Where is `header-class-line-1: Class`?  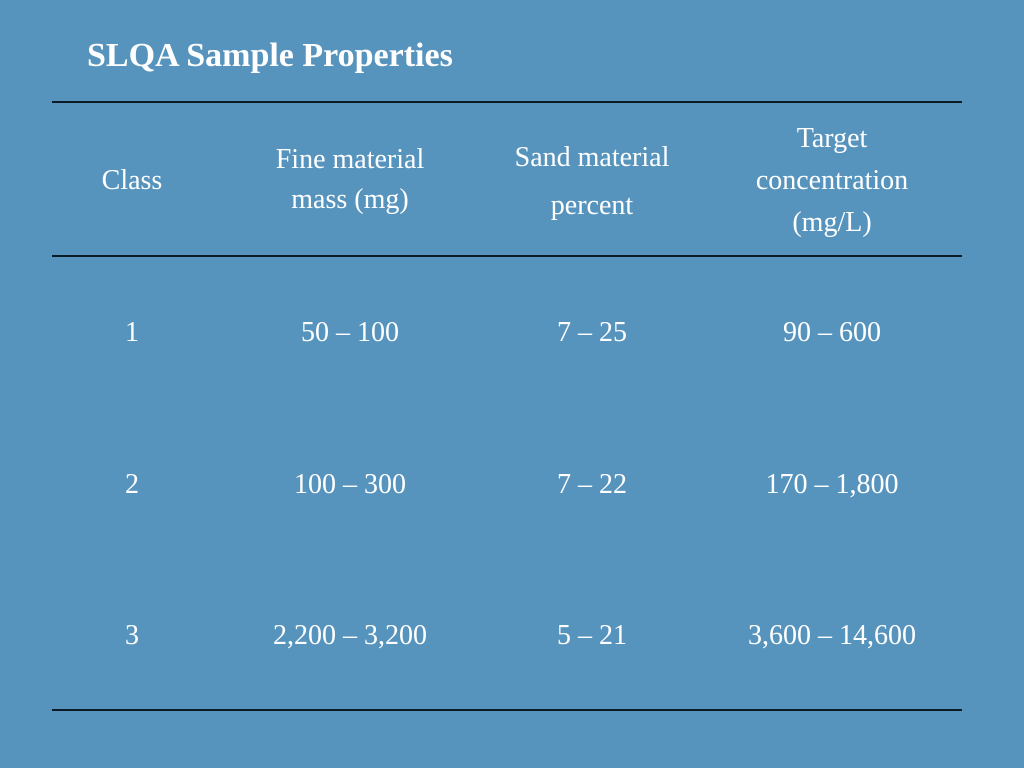
header-class-line-1: Class is located at coordinates (132, 180).